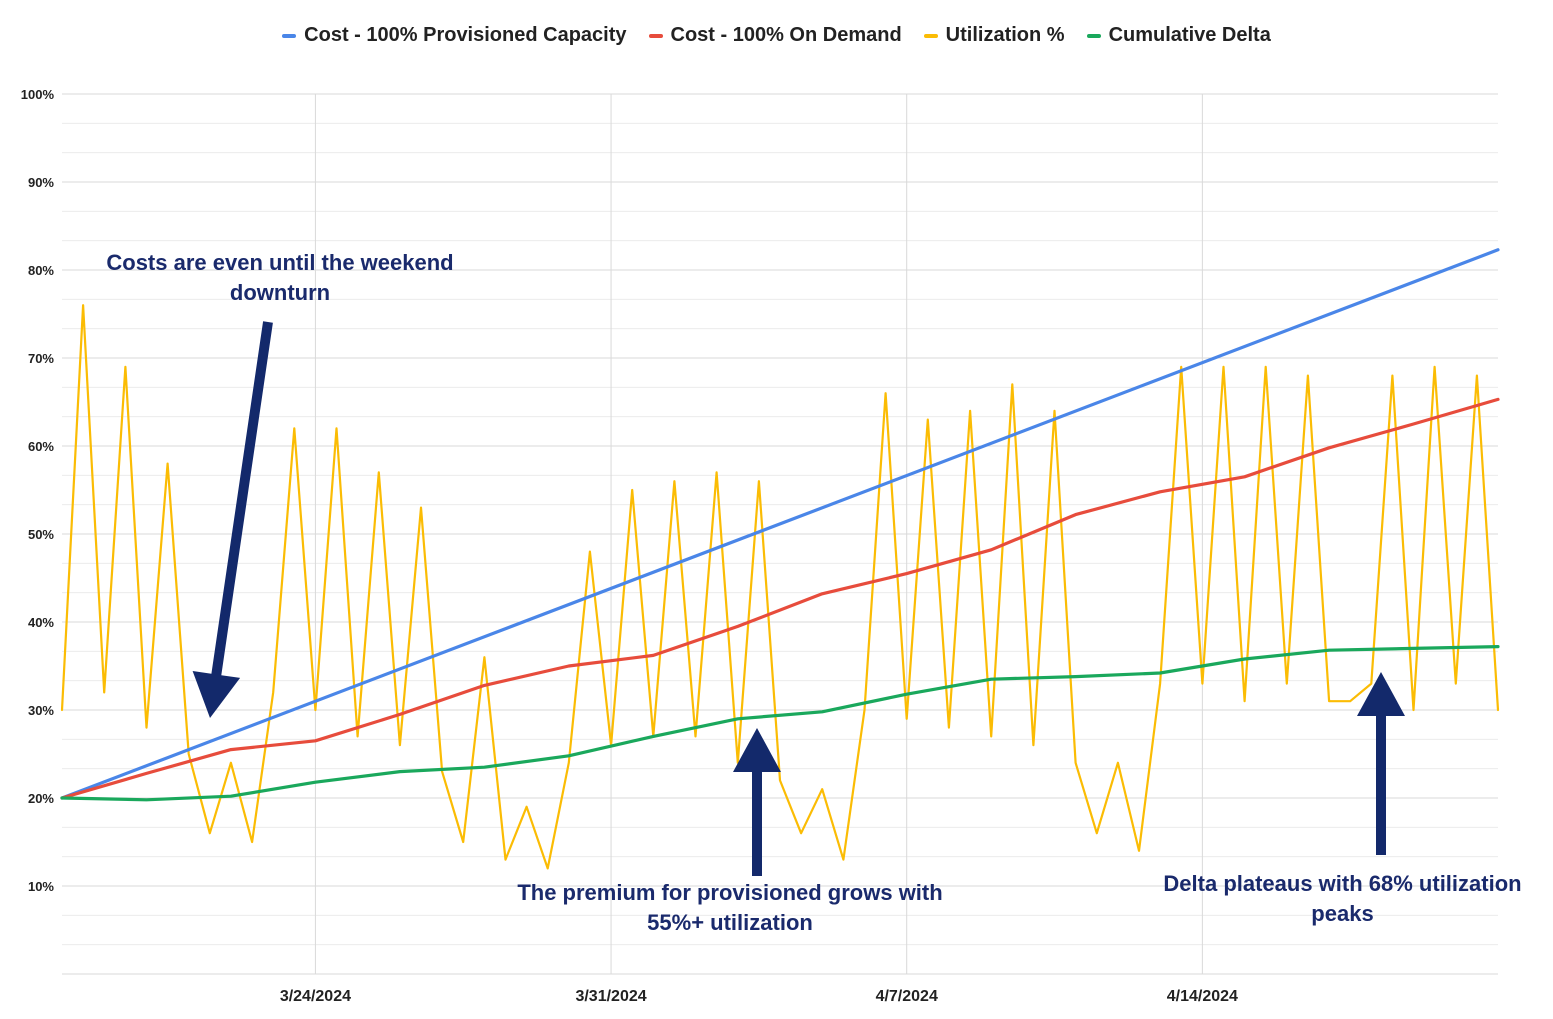 The image size is (1553, 1019). Describe the element at coordinates (465, 35) in the screenshot. I see `legend-label: Cost - 100% Provisioned Capacity` at that location.